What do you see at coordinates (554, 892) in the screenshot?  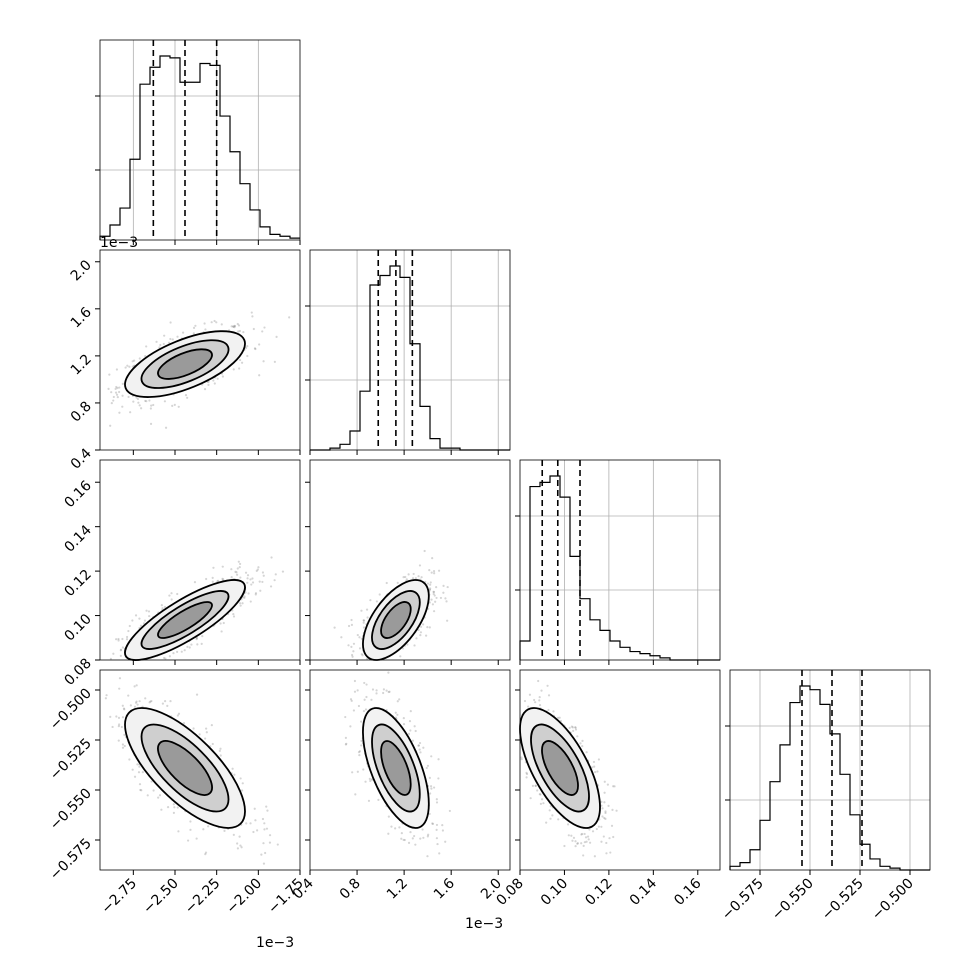 I see `x-tick-label-2-1: 0.10` at bounding box center [554, 892].